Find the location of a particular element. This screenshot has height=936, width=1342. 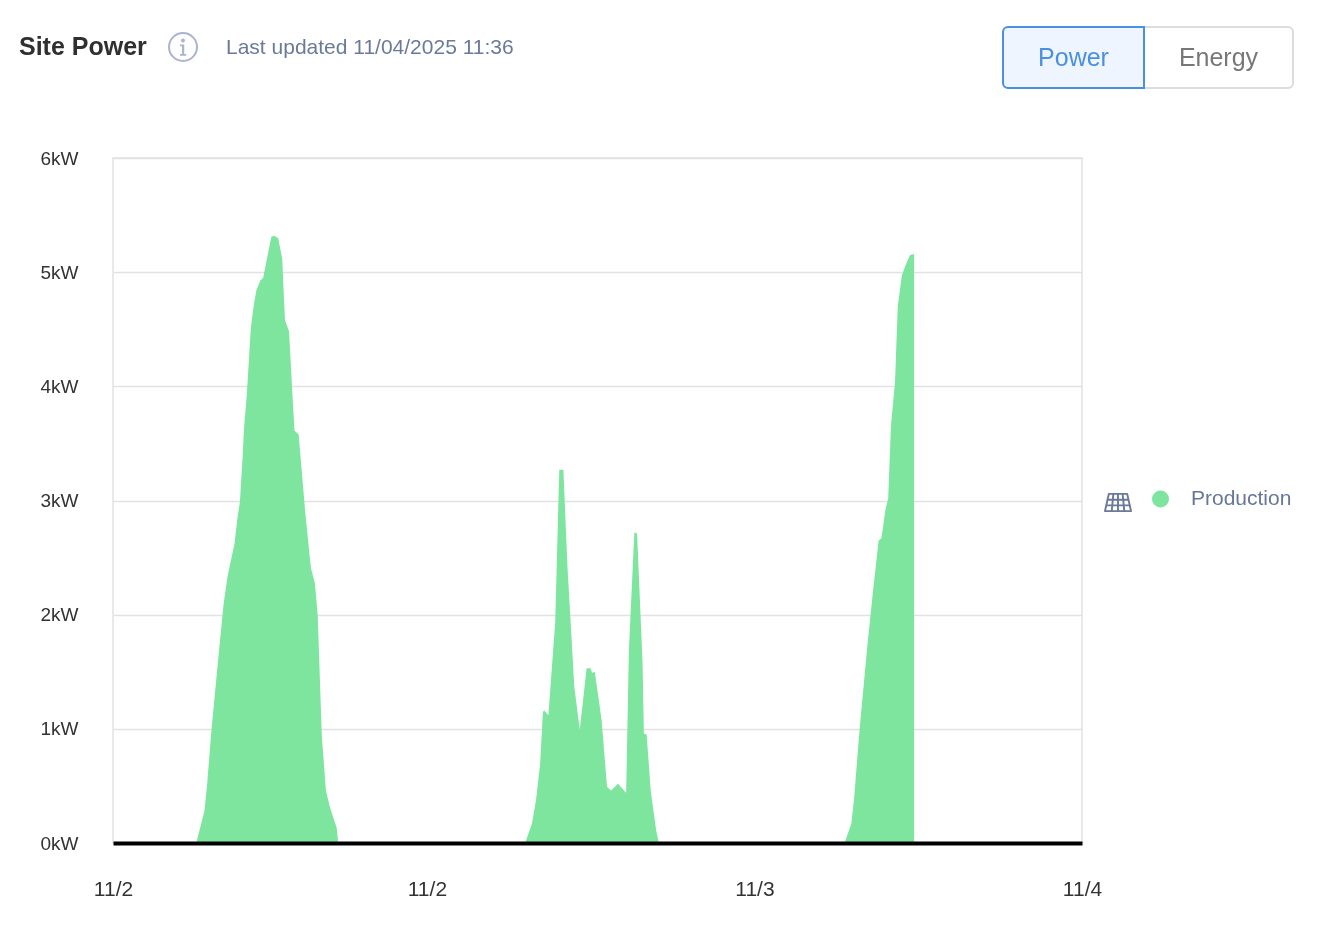

chart-title: Site Power is located at coordinates (83, 46).